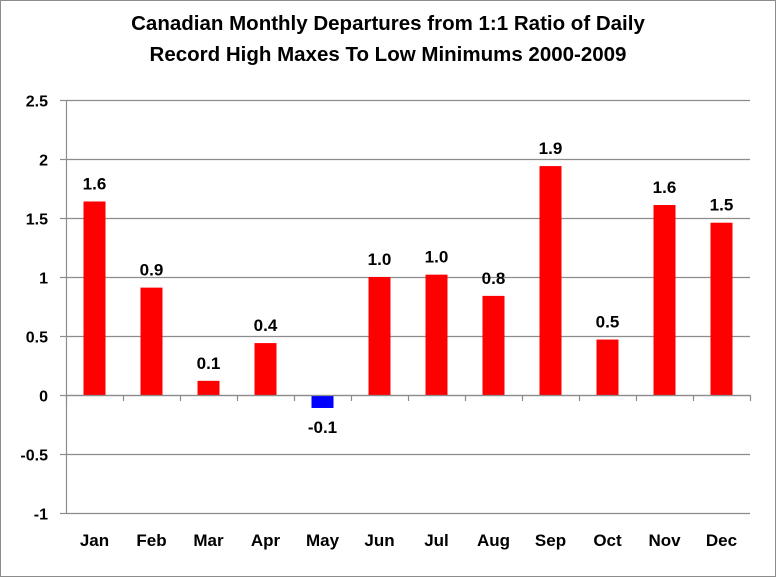  I want to click on bar-jun, so click(379, 336).